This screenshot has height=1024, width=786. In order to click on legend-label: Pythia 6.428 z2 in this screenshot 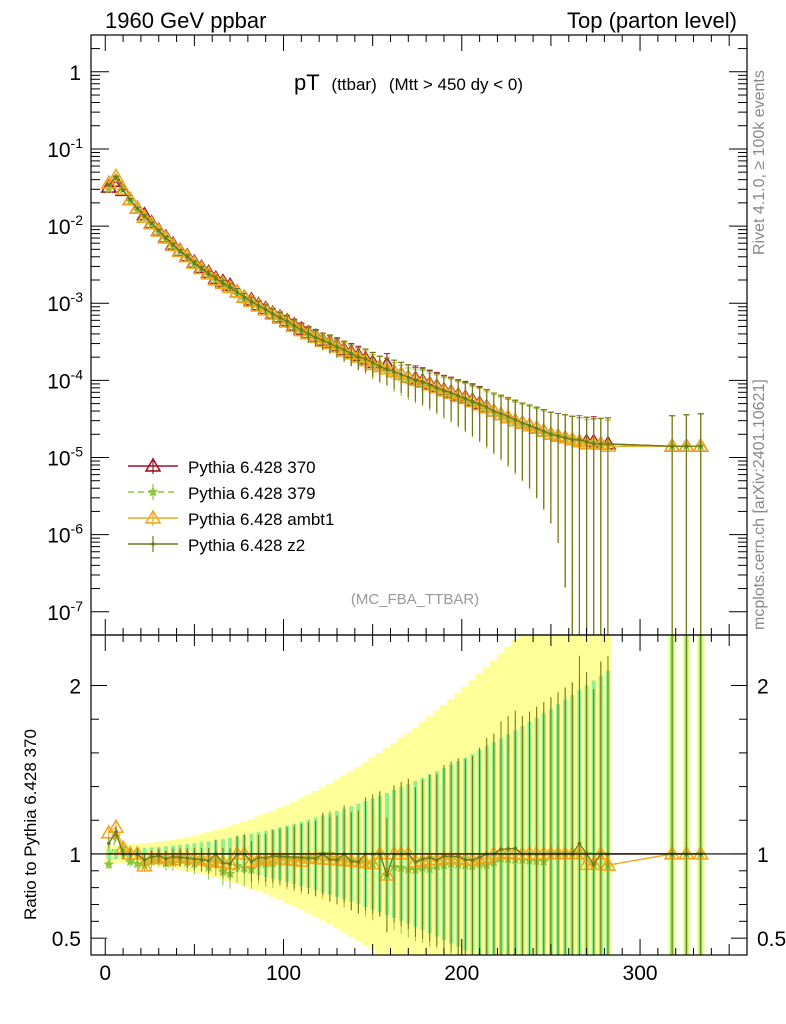, I will do `click(246, 545)`.